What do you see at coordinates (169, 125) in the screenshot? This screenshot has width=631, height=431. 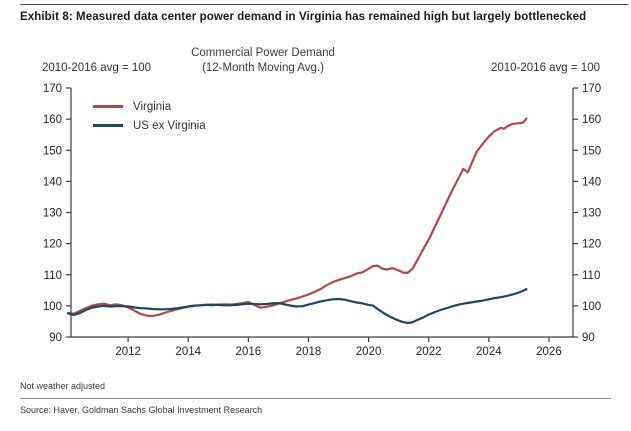 I see `legend-label-us-ex-virginia: US ex Virginia` at bounding box center [169, 125].